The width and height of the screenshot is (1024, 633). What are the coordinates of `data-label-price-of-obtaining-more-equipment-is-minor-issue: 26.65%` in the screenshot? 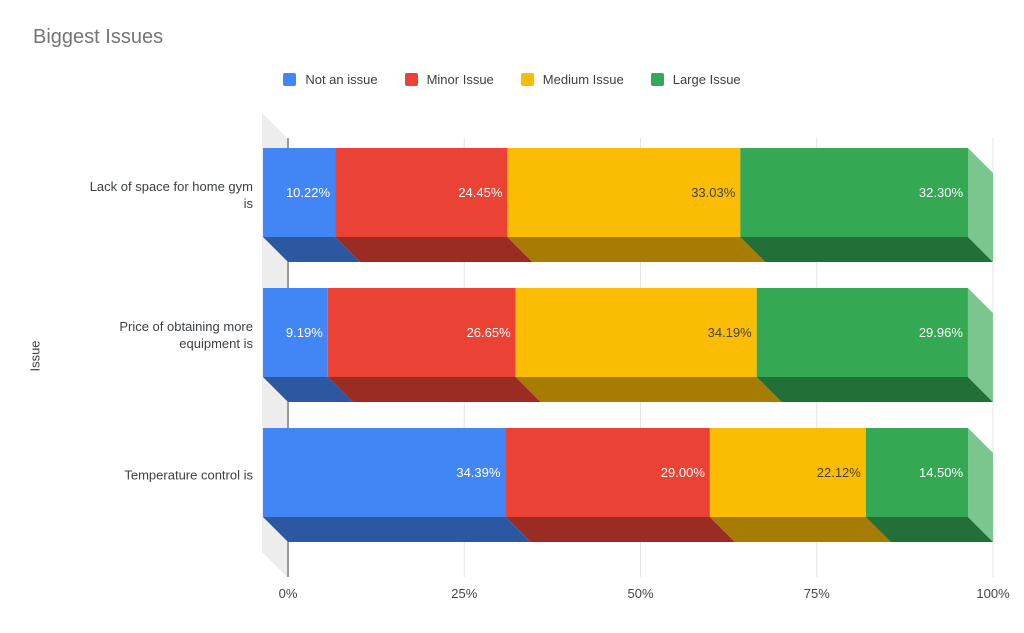 It's located at (489, 332).